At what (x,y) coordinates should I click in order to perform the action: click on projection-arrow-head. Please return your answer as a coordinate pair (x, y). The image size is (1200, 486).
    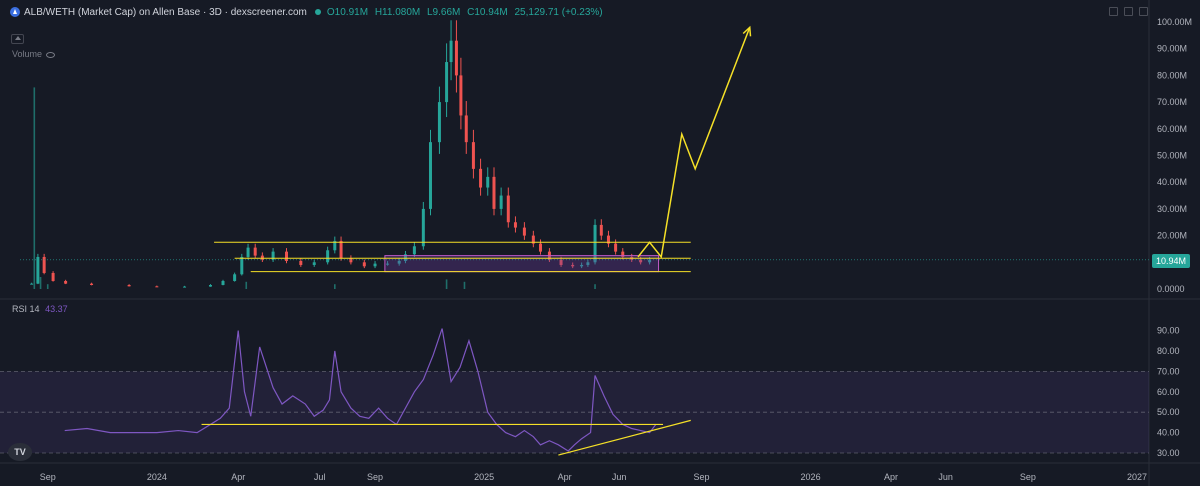
    Looking at the image, I should click on (747, 31).